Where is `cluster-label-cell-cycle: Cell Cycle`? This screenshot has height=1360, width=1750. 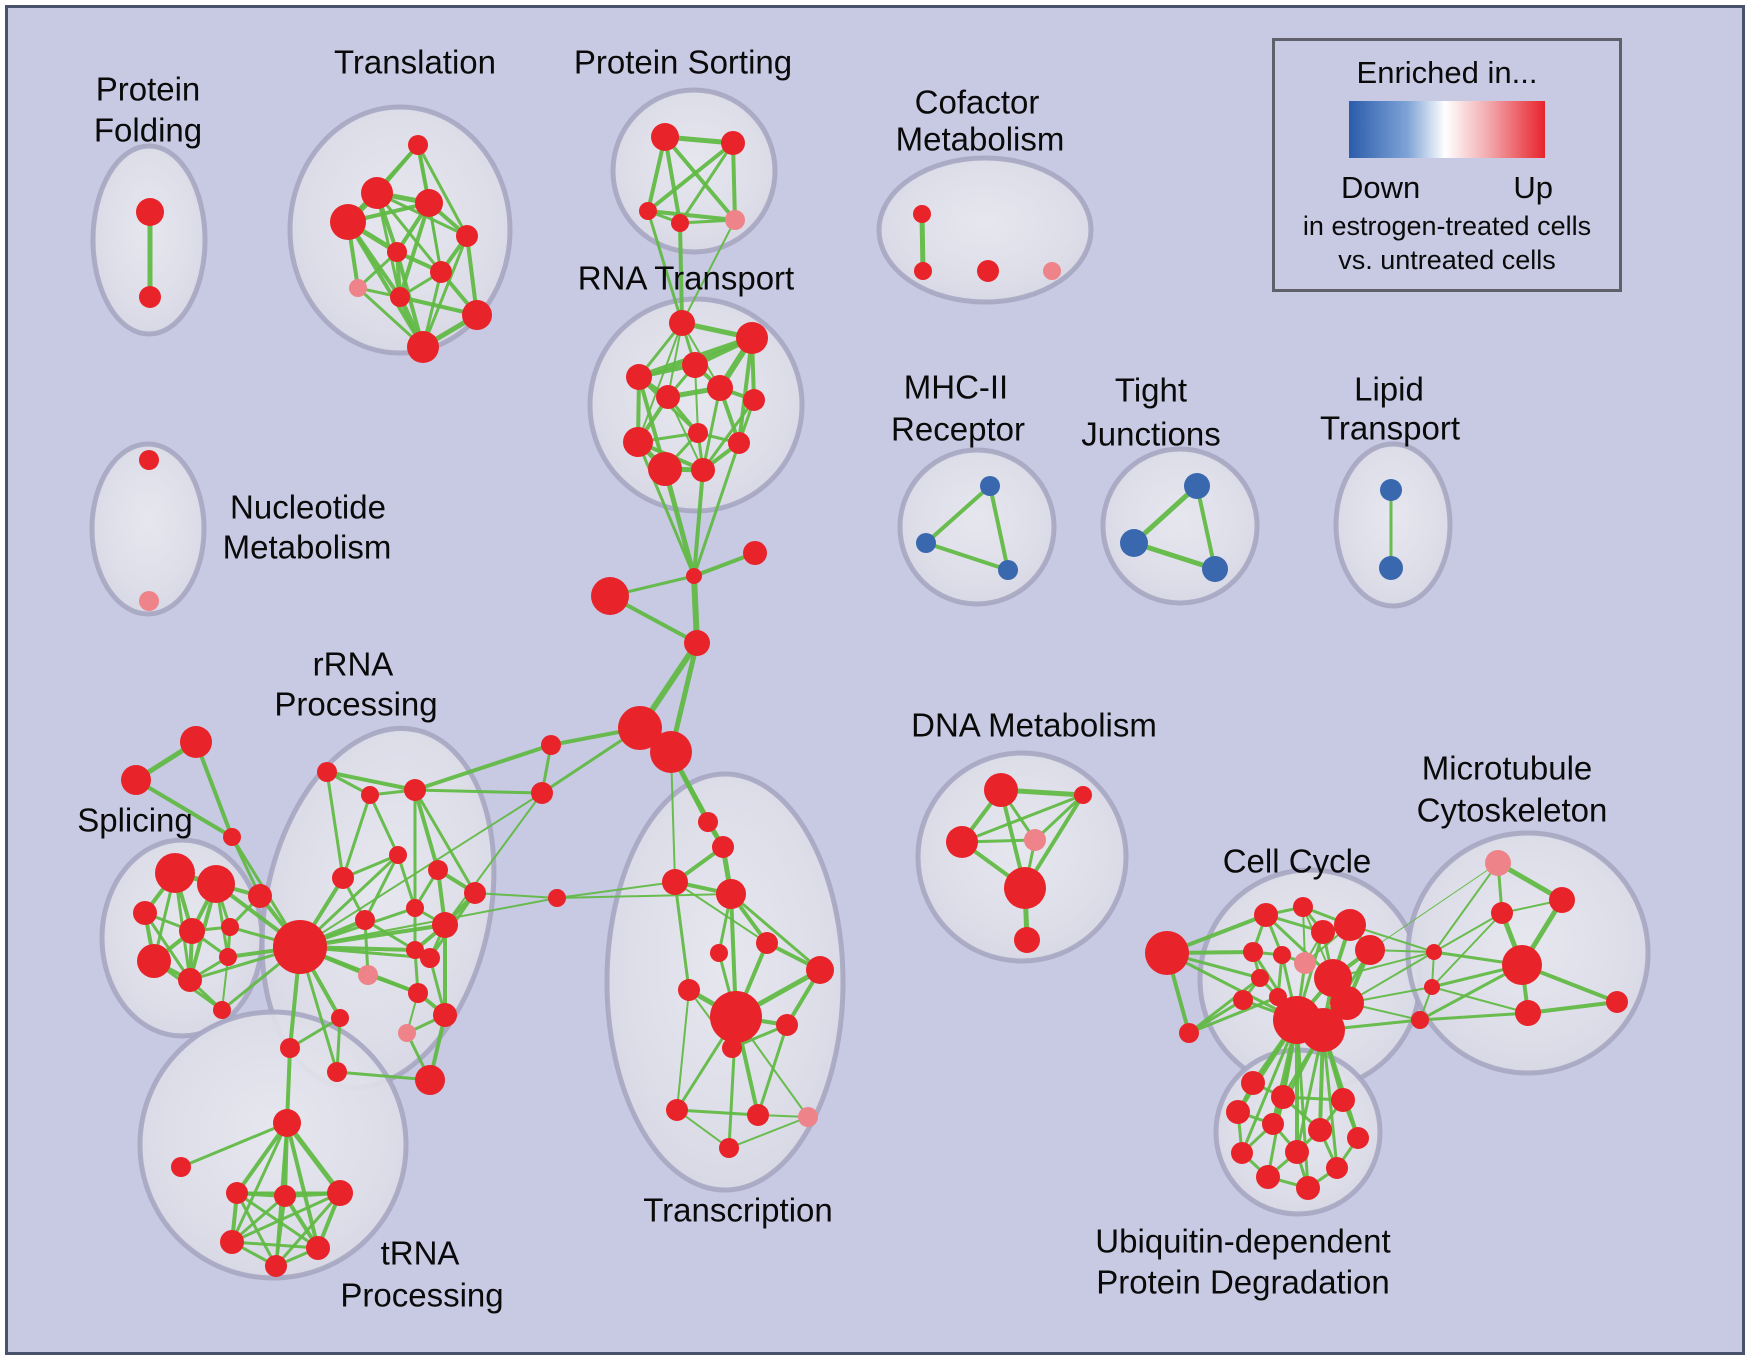 cluster-label-cell-cycle: Cell Cycle is located at coordinates (1297, 861).